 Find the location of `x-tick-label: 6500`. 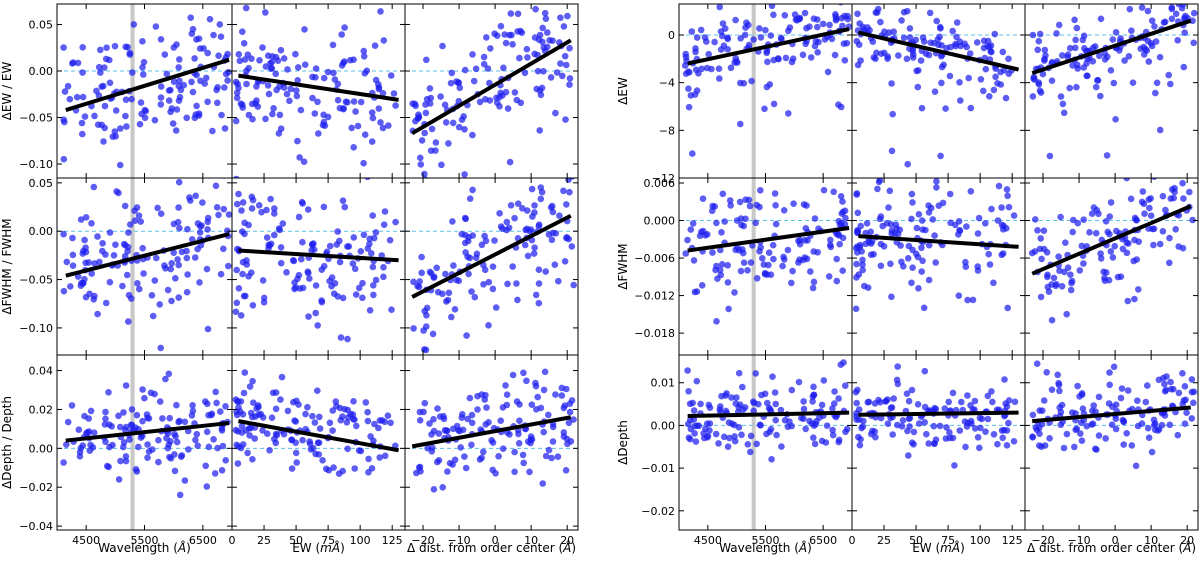

x-tick-label: 6500 is located at coordinates (203, 540).